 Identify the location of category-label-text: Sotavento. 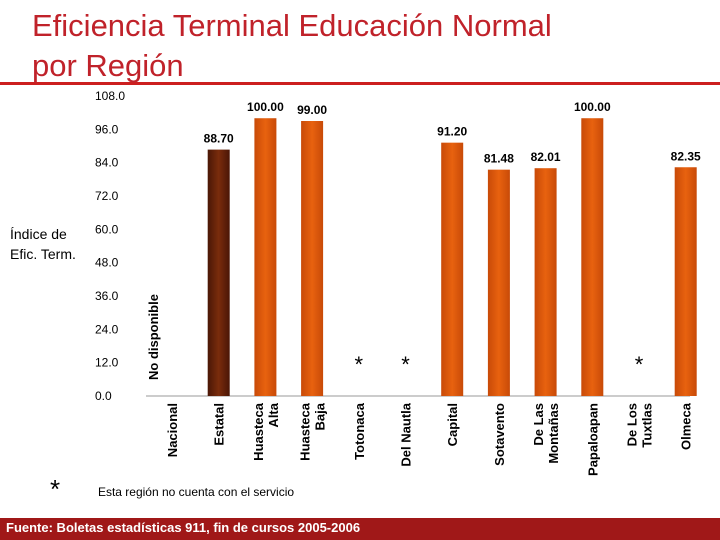
(499, 434).